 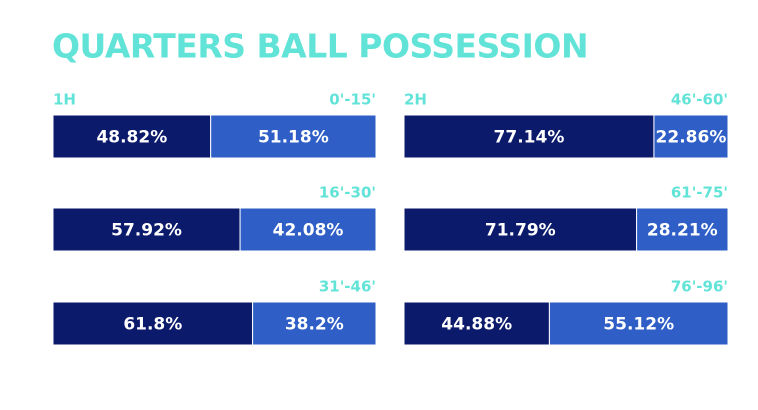 I want to click on value-label: 51.18%, so click(x=293, y=138).